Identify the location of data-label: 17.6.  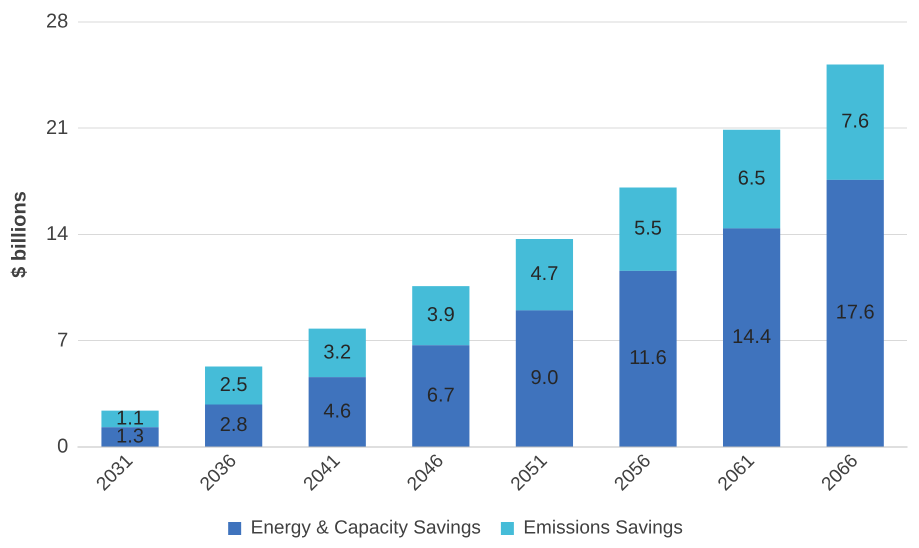
(855, 313).